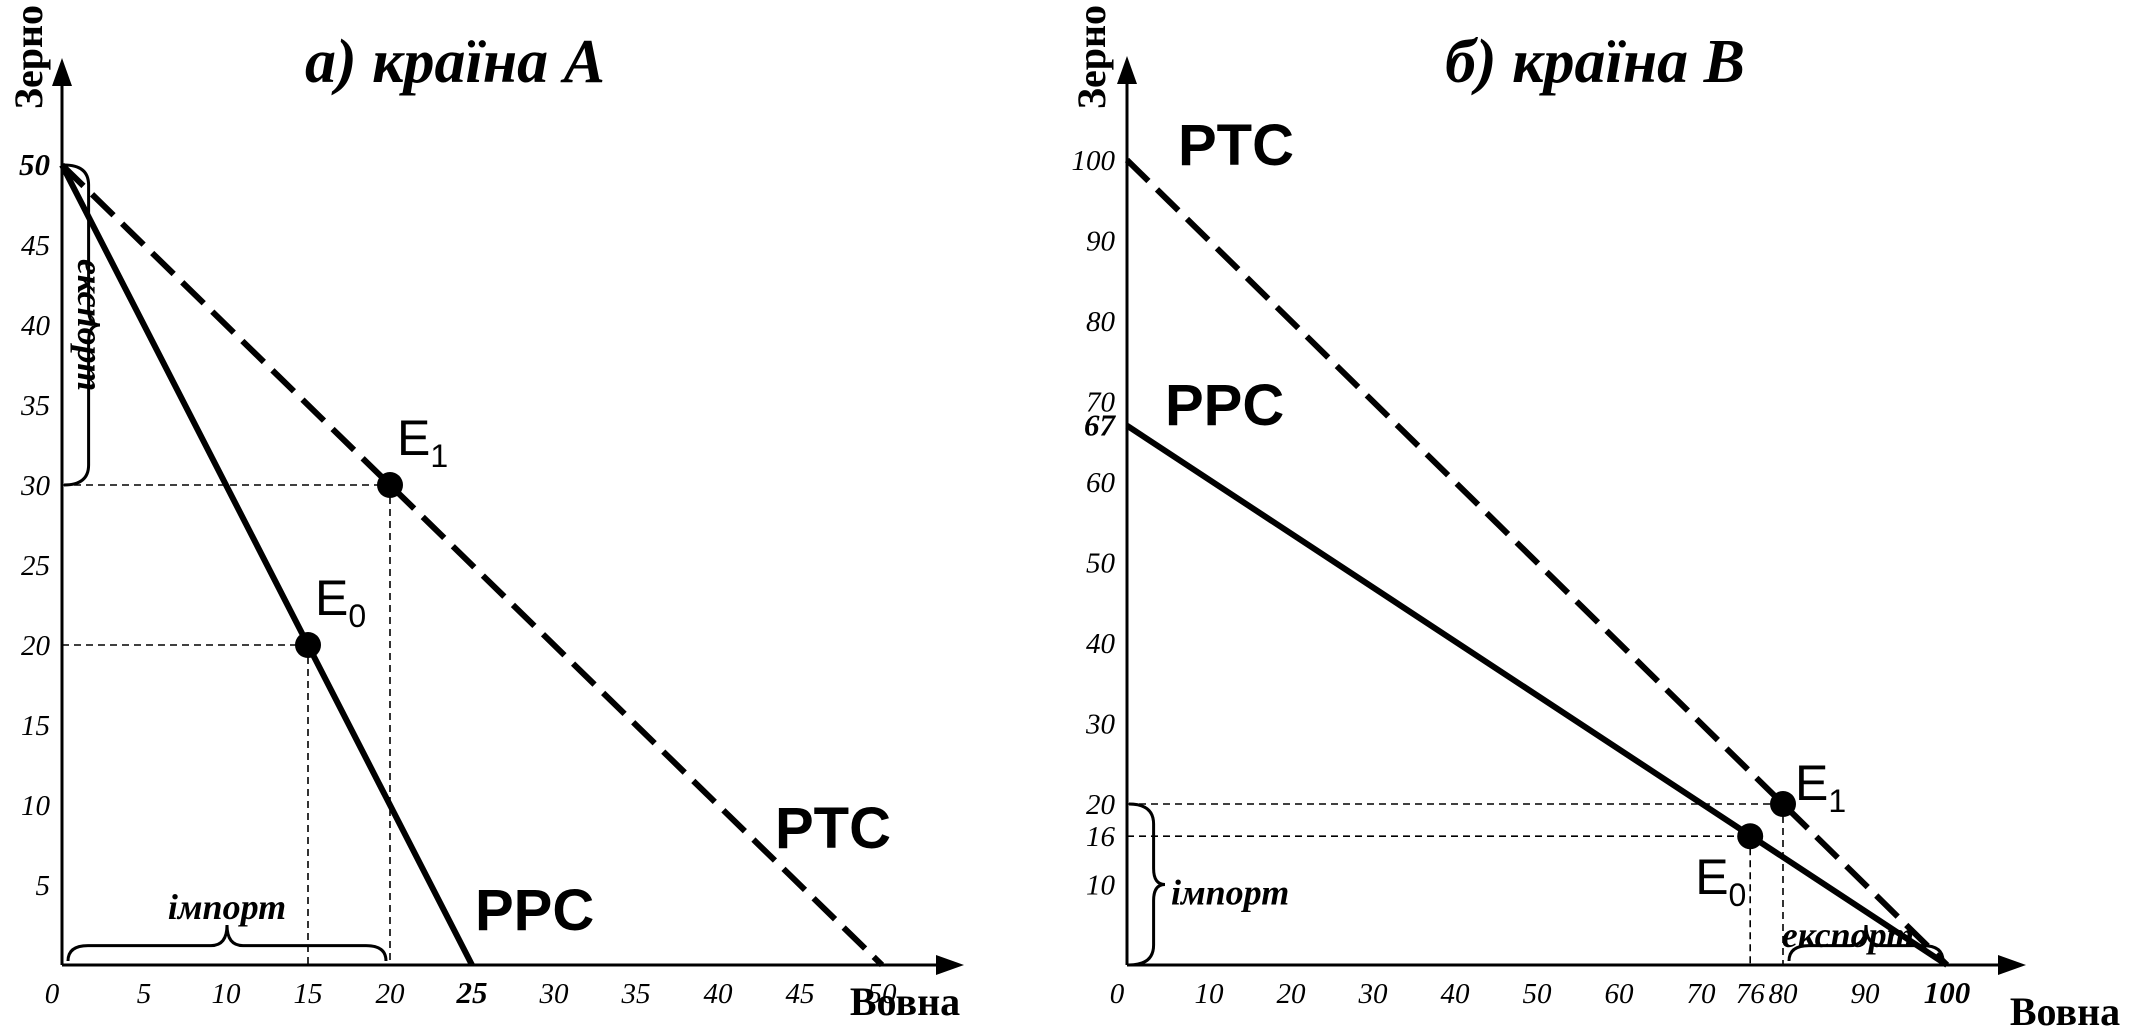 This screenshot has width=2139, height=1027. Describe the element at coordinates (1101, 403) in the screenshot. I see `y-tick-label: 70` at that location.